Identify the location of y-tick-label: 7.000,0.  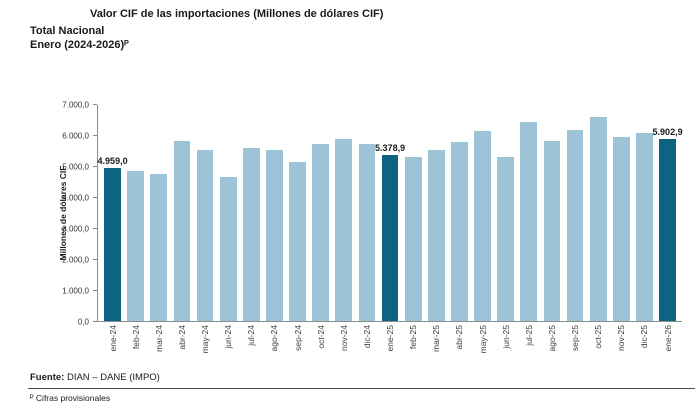
(75, 105).